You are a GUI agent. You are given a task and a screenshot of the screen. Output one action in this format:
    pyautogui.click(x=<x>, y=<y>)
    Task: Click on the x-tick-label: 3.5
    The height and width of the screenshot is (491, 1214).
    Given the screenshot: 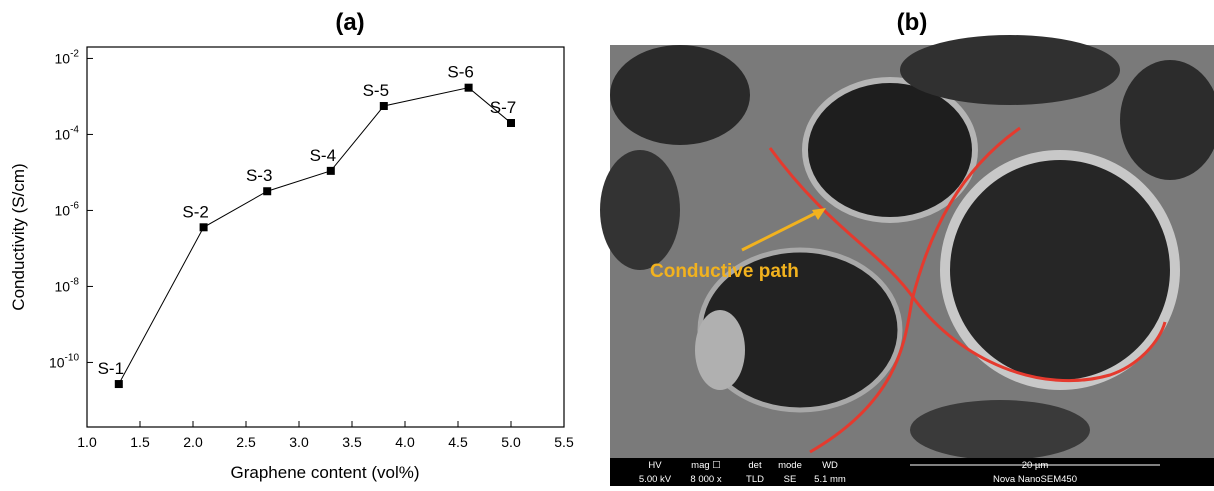 What is the action you would take?
    pyautogui.click(x=352, y=442)
    